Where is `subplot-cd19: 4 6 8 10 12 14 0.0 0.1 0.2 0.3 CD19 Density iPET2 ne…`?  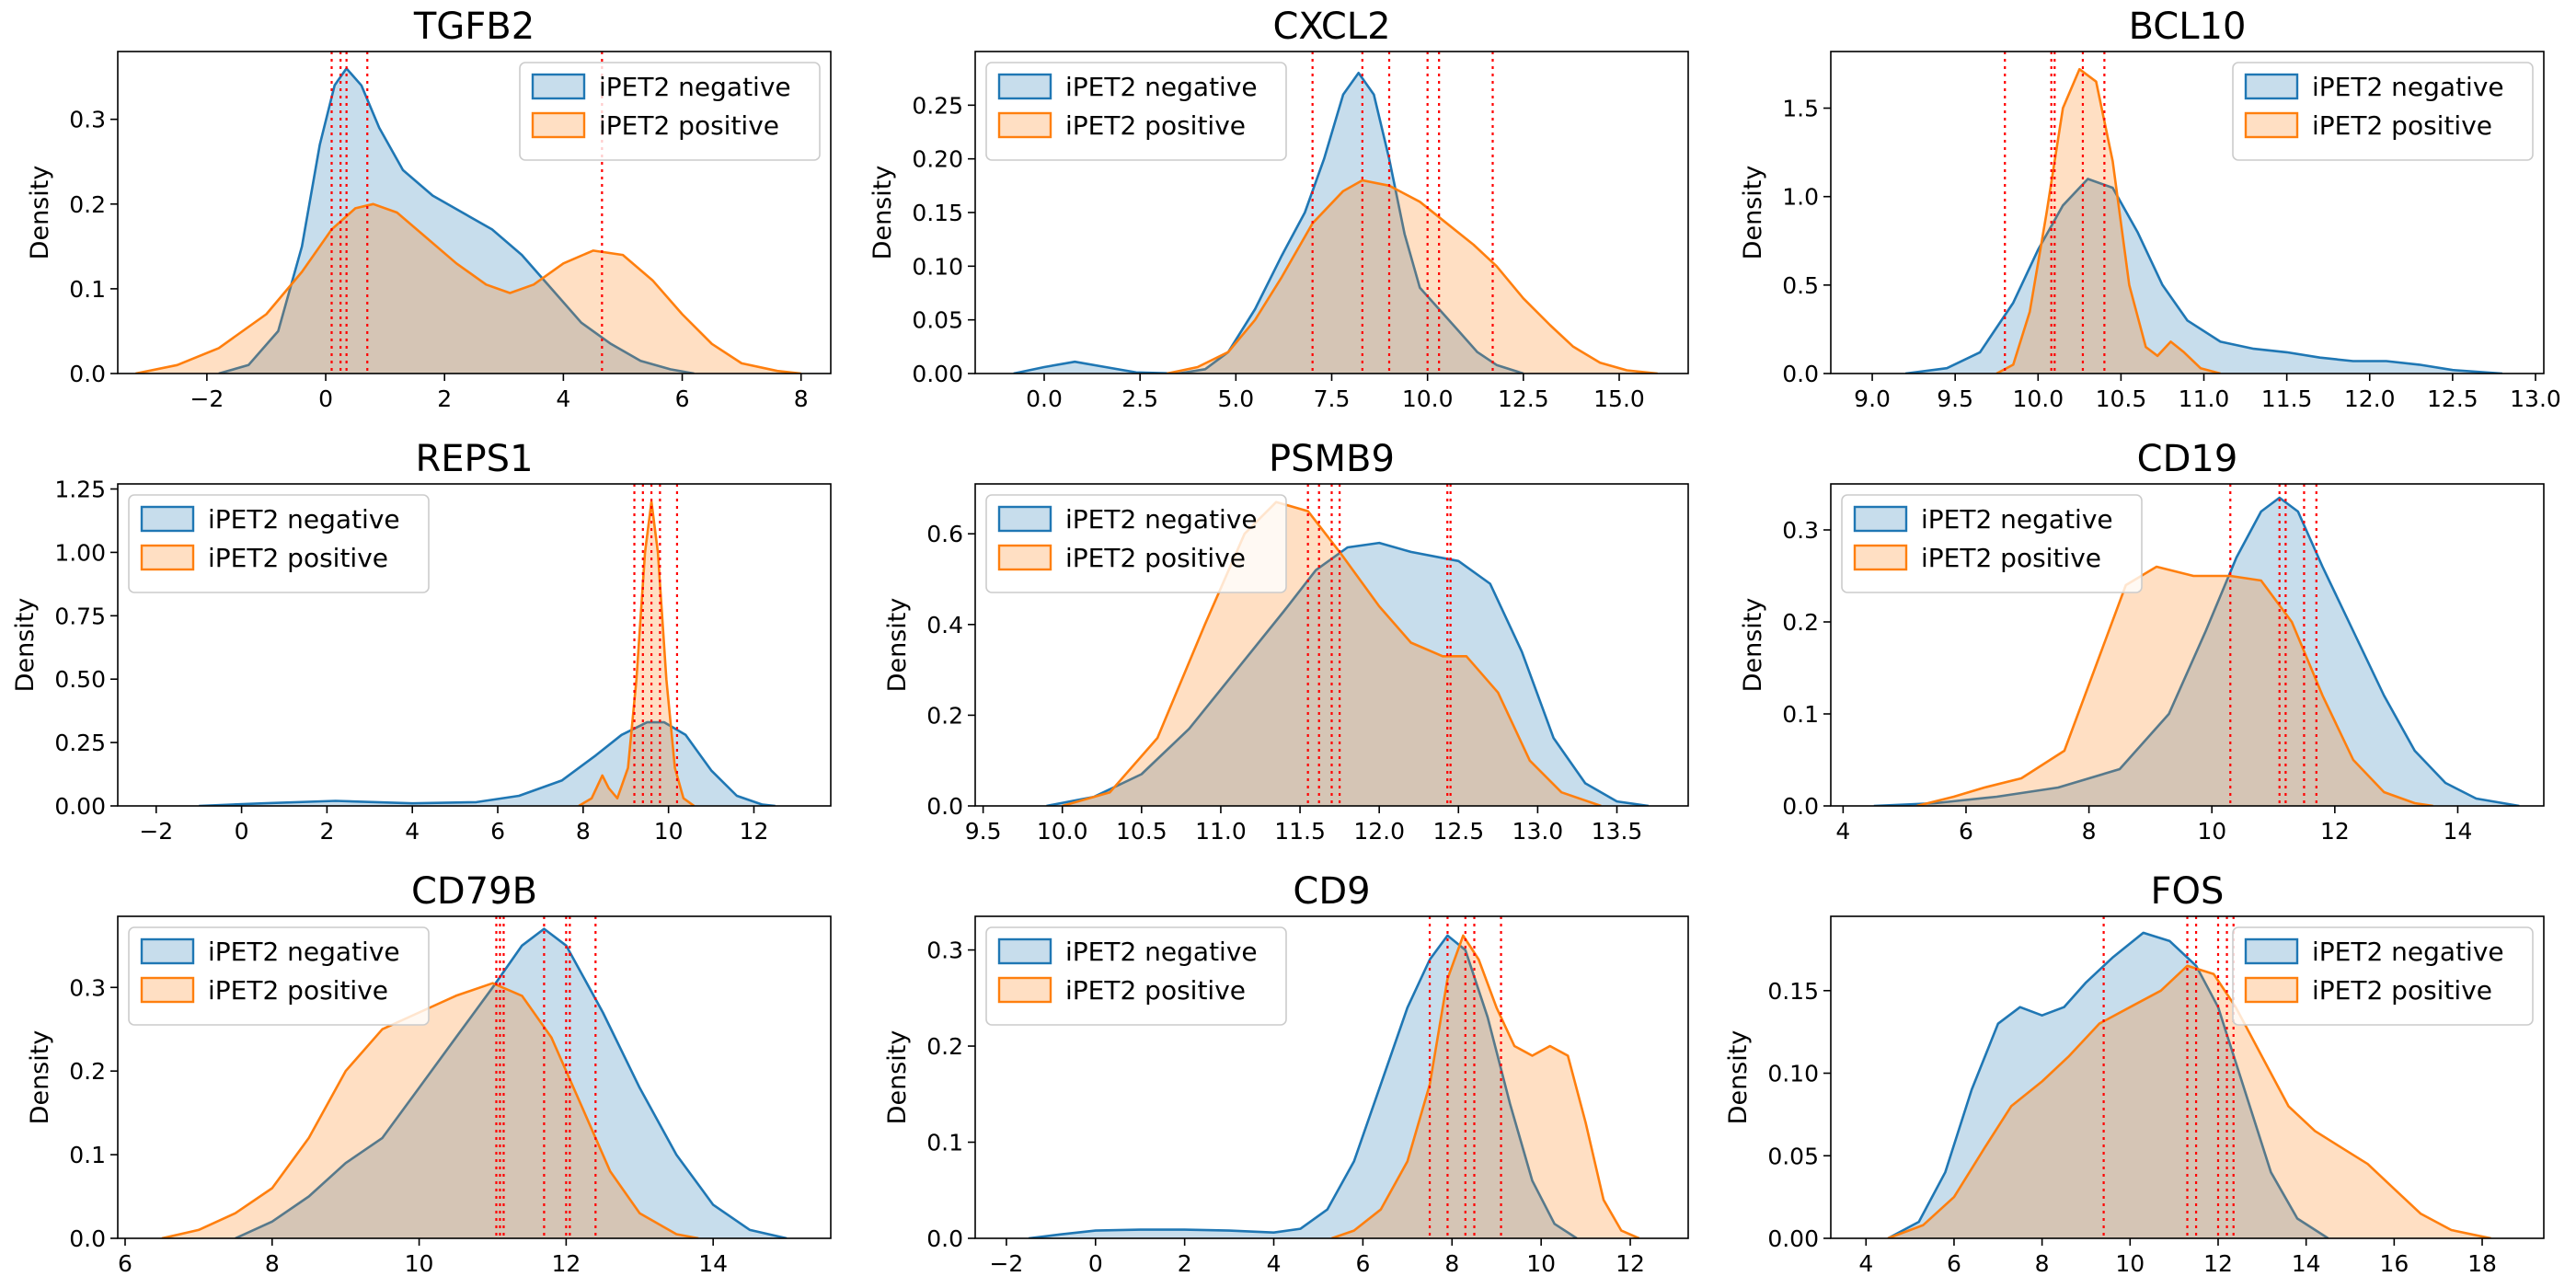 subplot-cd19: 4 6 8 10 12 14 0.0 0.1 0.2 0.3 CD19 Density iPET2 ne… is located at coordinates (2142, 641).